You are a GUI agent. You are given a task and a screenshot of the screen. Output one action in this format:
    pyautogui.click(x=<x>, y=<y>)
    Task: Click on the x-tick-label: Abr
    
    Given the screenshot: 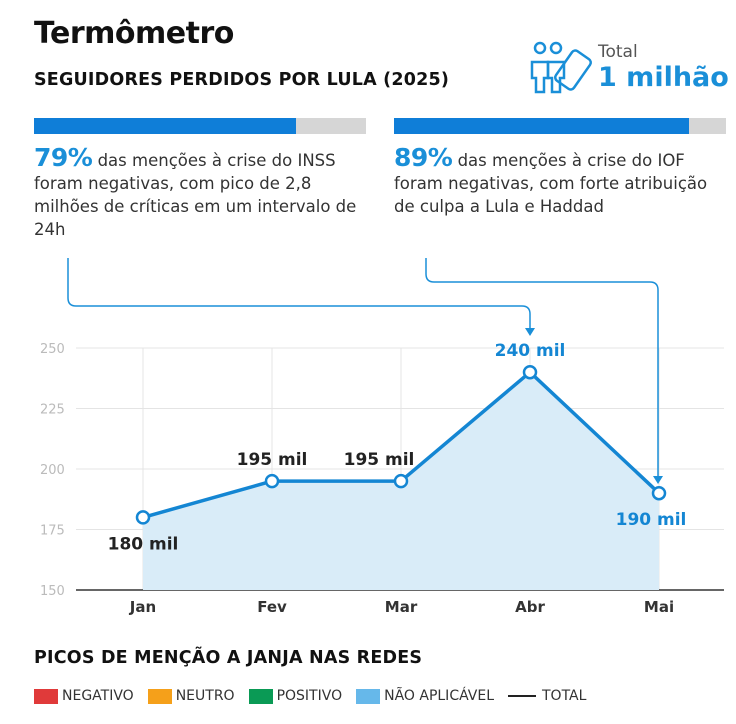 What is the action you would take?
    pyautogui.click(x=530, y=607)
    